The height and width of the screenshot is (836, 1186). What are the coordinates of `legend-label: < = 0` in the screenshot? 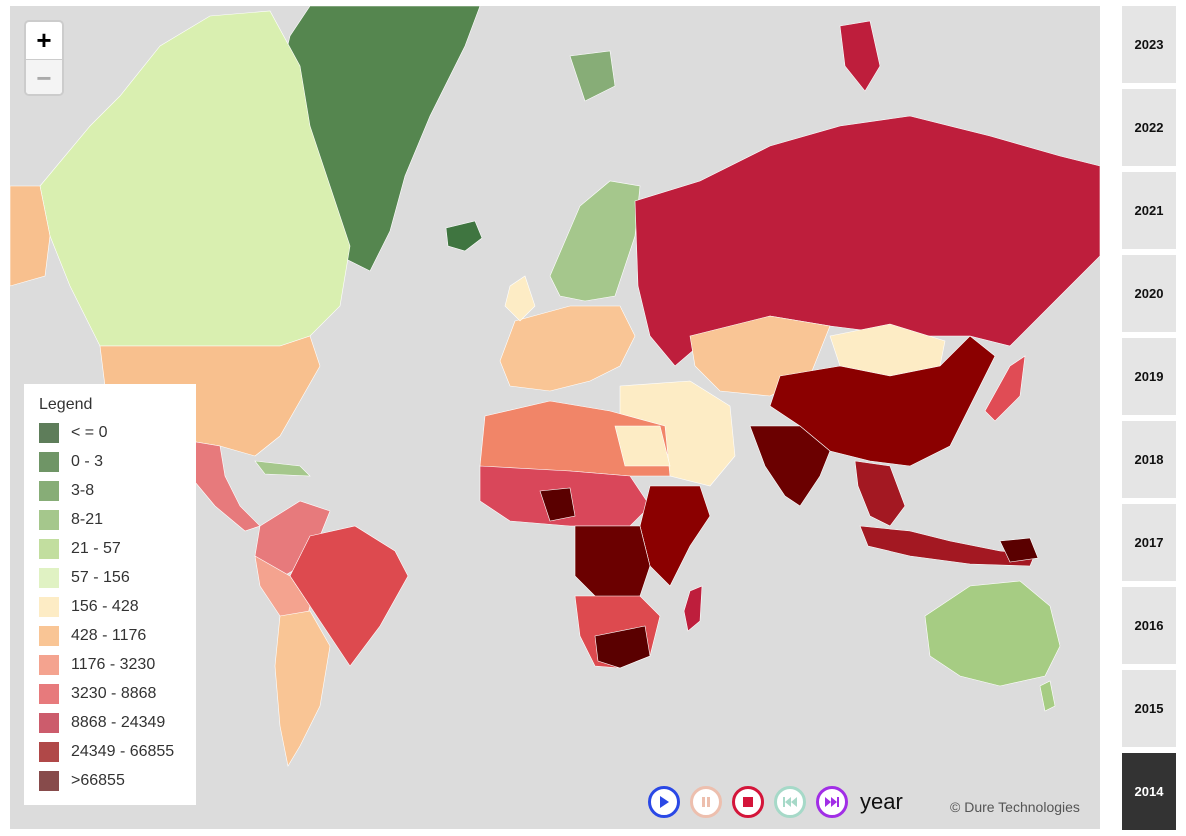 It's located at (89, 432).